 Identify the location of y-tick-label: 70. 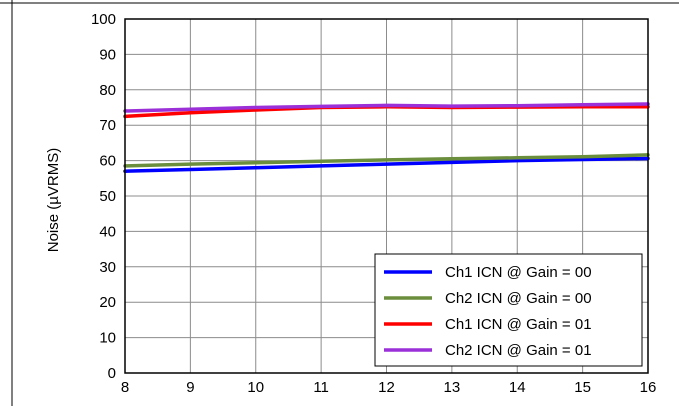
(107, 125).